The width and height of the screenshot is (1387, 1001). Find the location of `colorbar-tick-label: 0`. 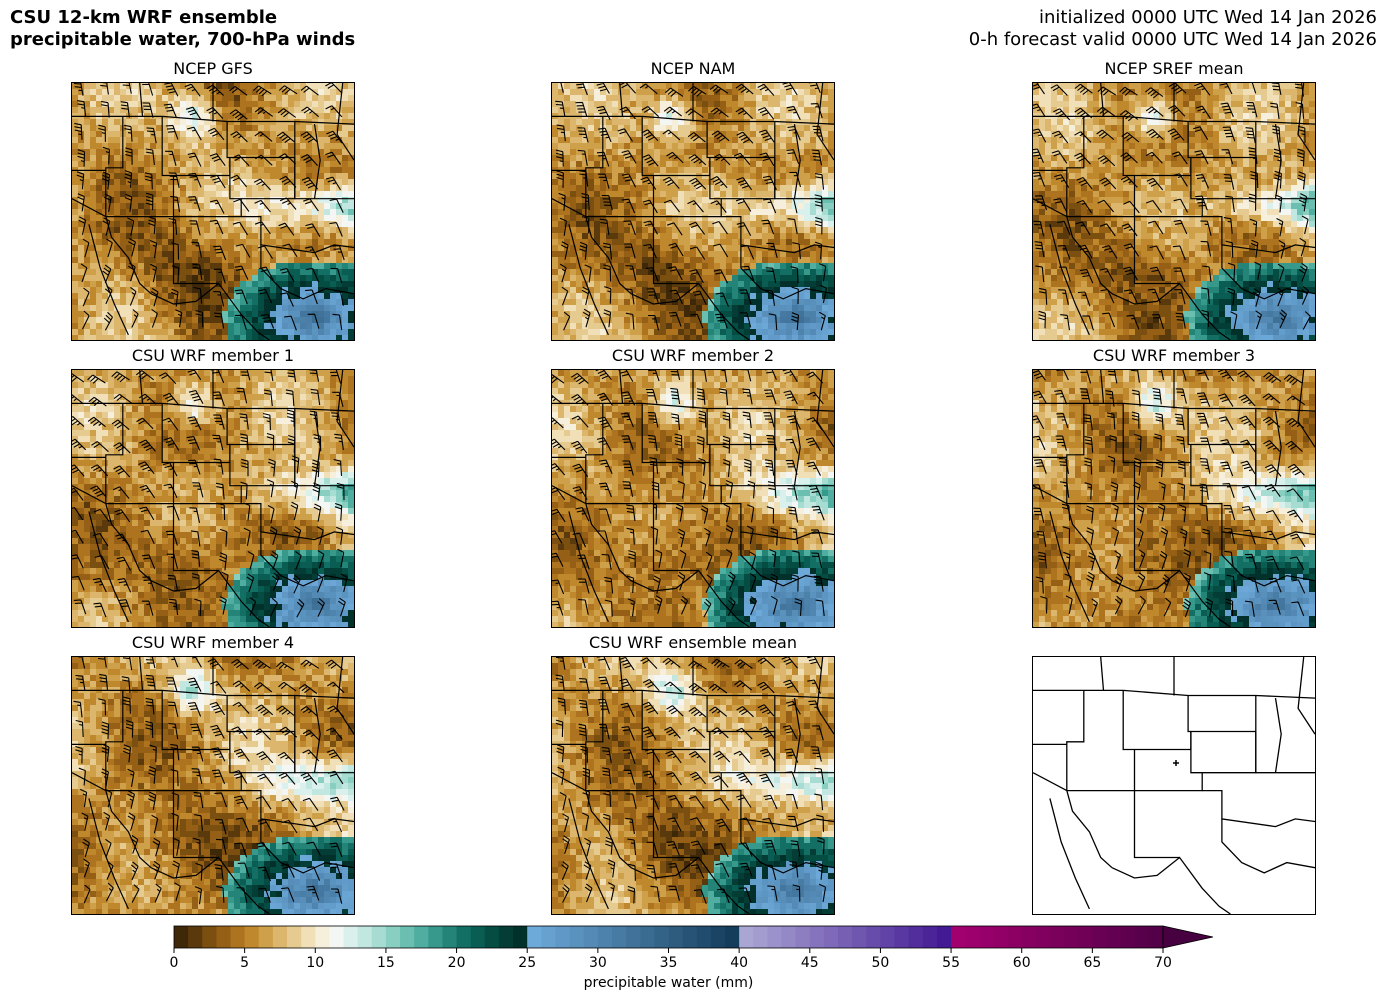

colorbar-tick-label: 0 is located at coordinates (174, 963).